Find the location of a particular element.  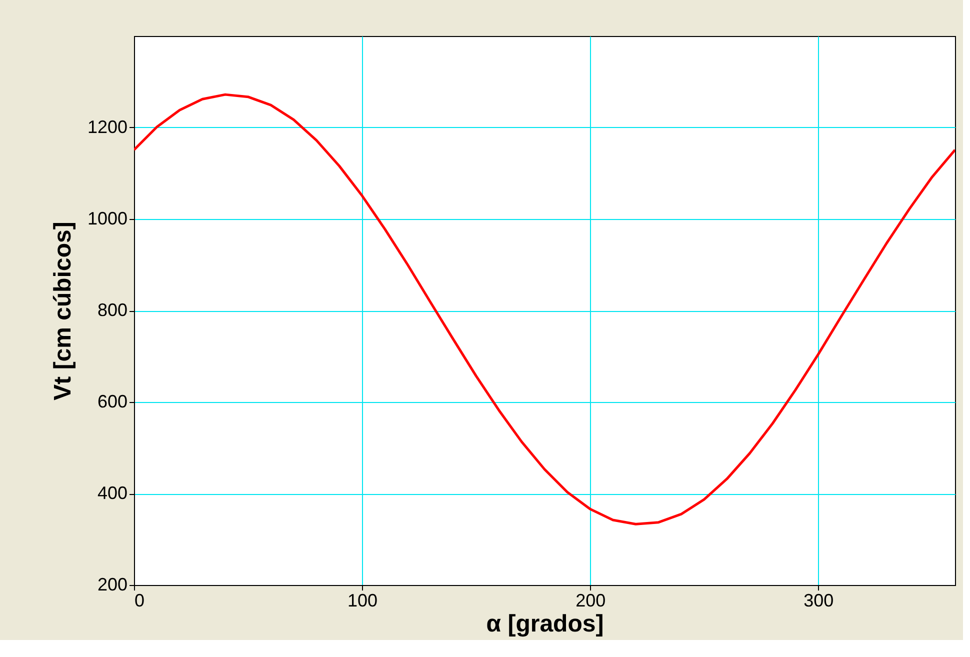

y-tick-label: 1200 is located at coordinates (107, 127).